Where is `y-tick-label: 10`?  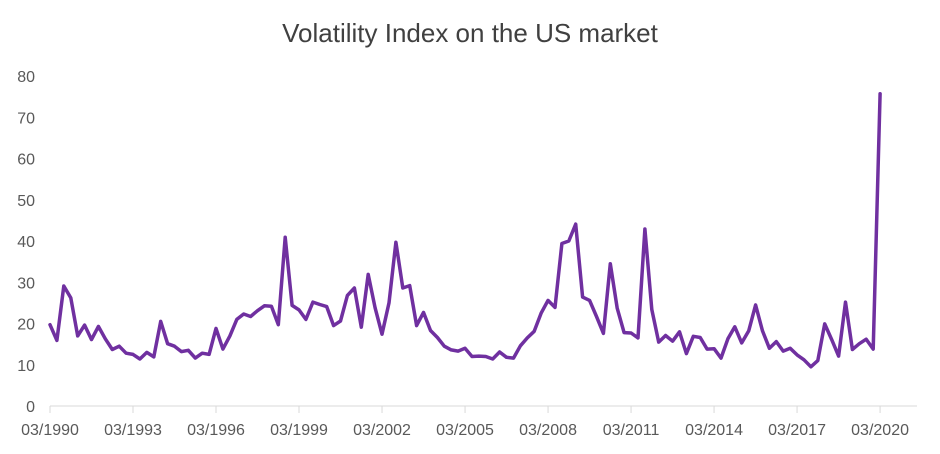
y-tick-label: 10 is located at coordinates (26, 366).